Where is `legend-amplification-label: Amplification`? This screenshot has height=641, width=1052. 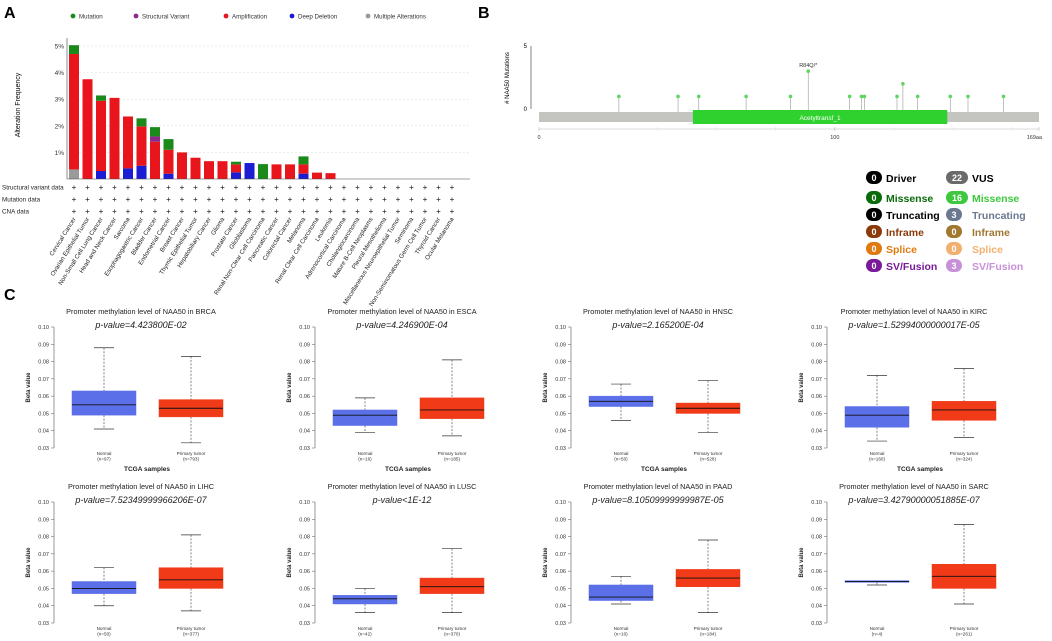
legend-amplification-label: Amplification is located at coordinates (250, 17).